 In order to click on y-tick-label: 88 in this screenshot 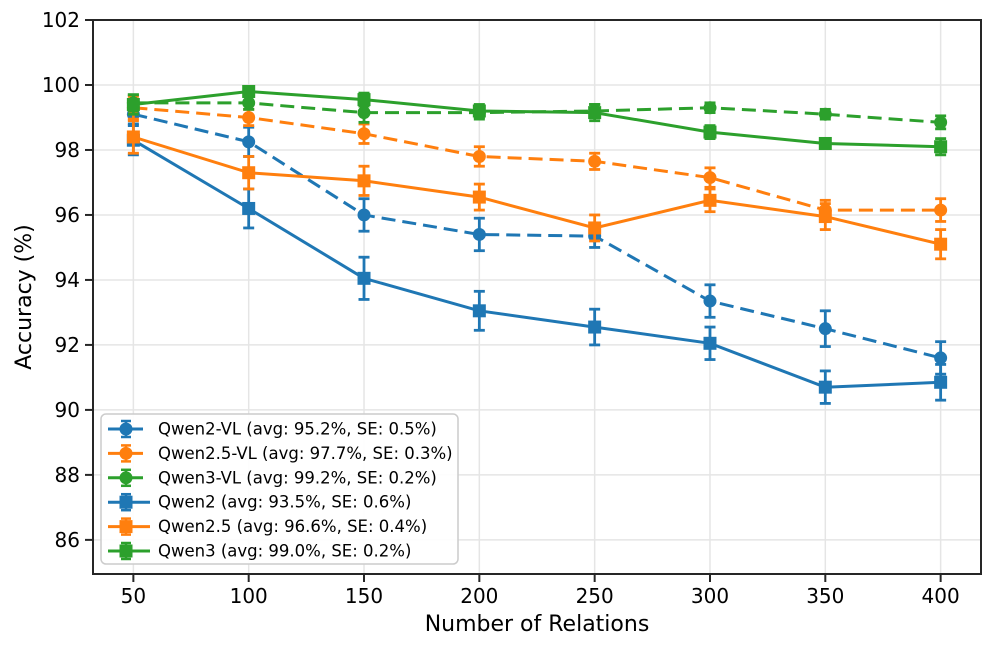, I will do `click(67, 475)`.